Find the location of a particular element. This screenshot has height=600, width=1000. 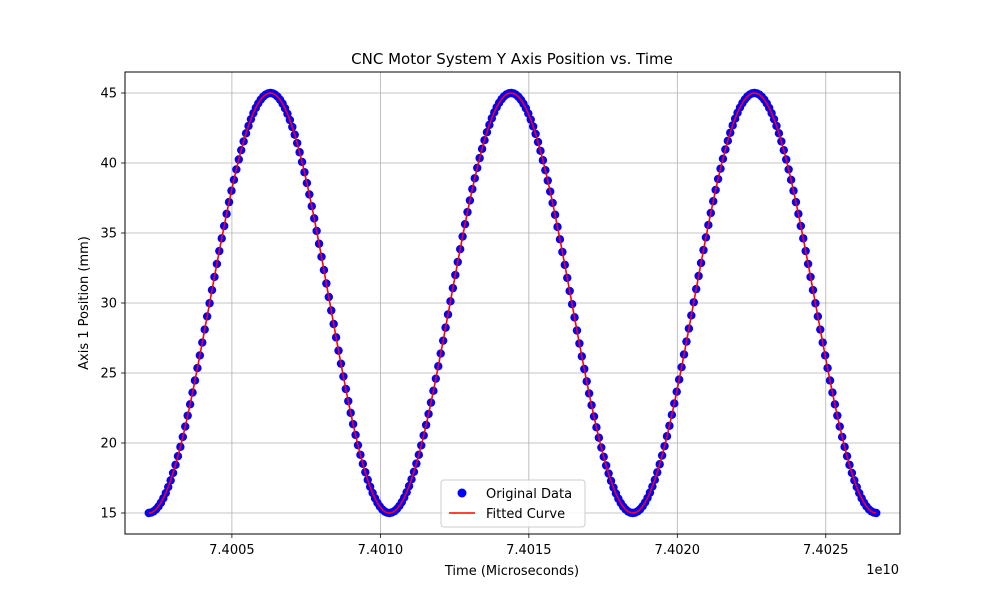

x-tick-label: 7.4025 is located at coordinates (826, 550).